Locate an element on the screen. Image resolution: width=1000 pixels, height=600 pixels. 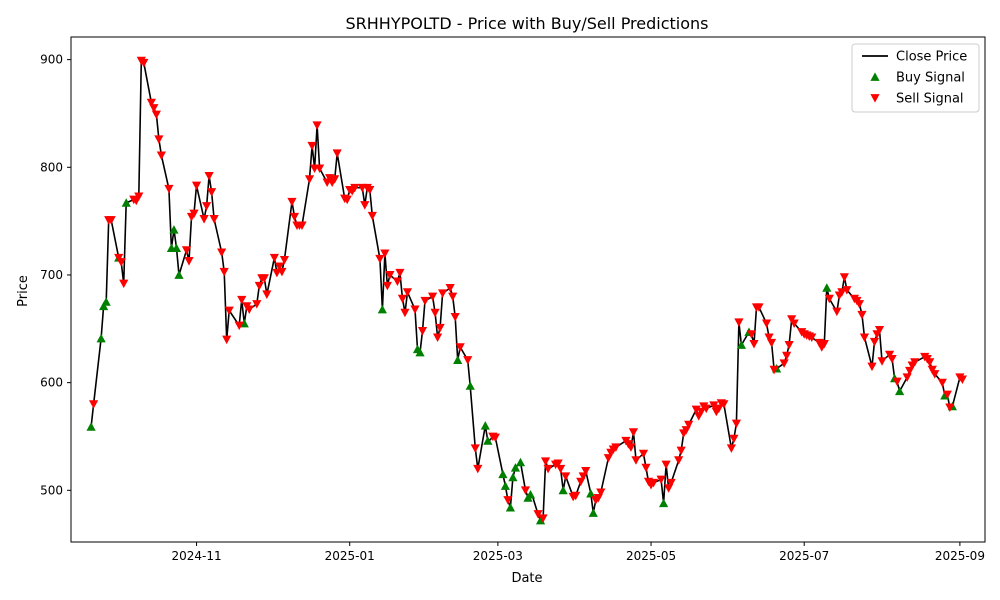
x-axis-title: Date is located at coordinates (526, 578).